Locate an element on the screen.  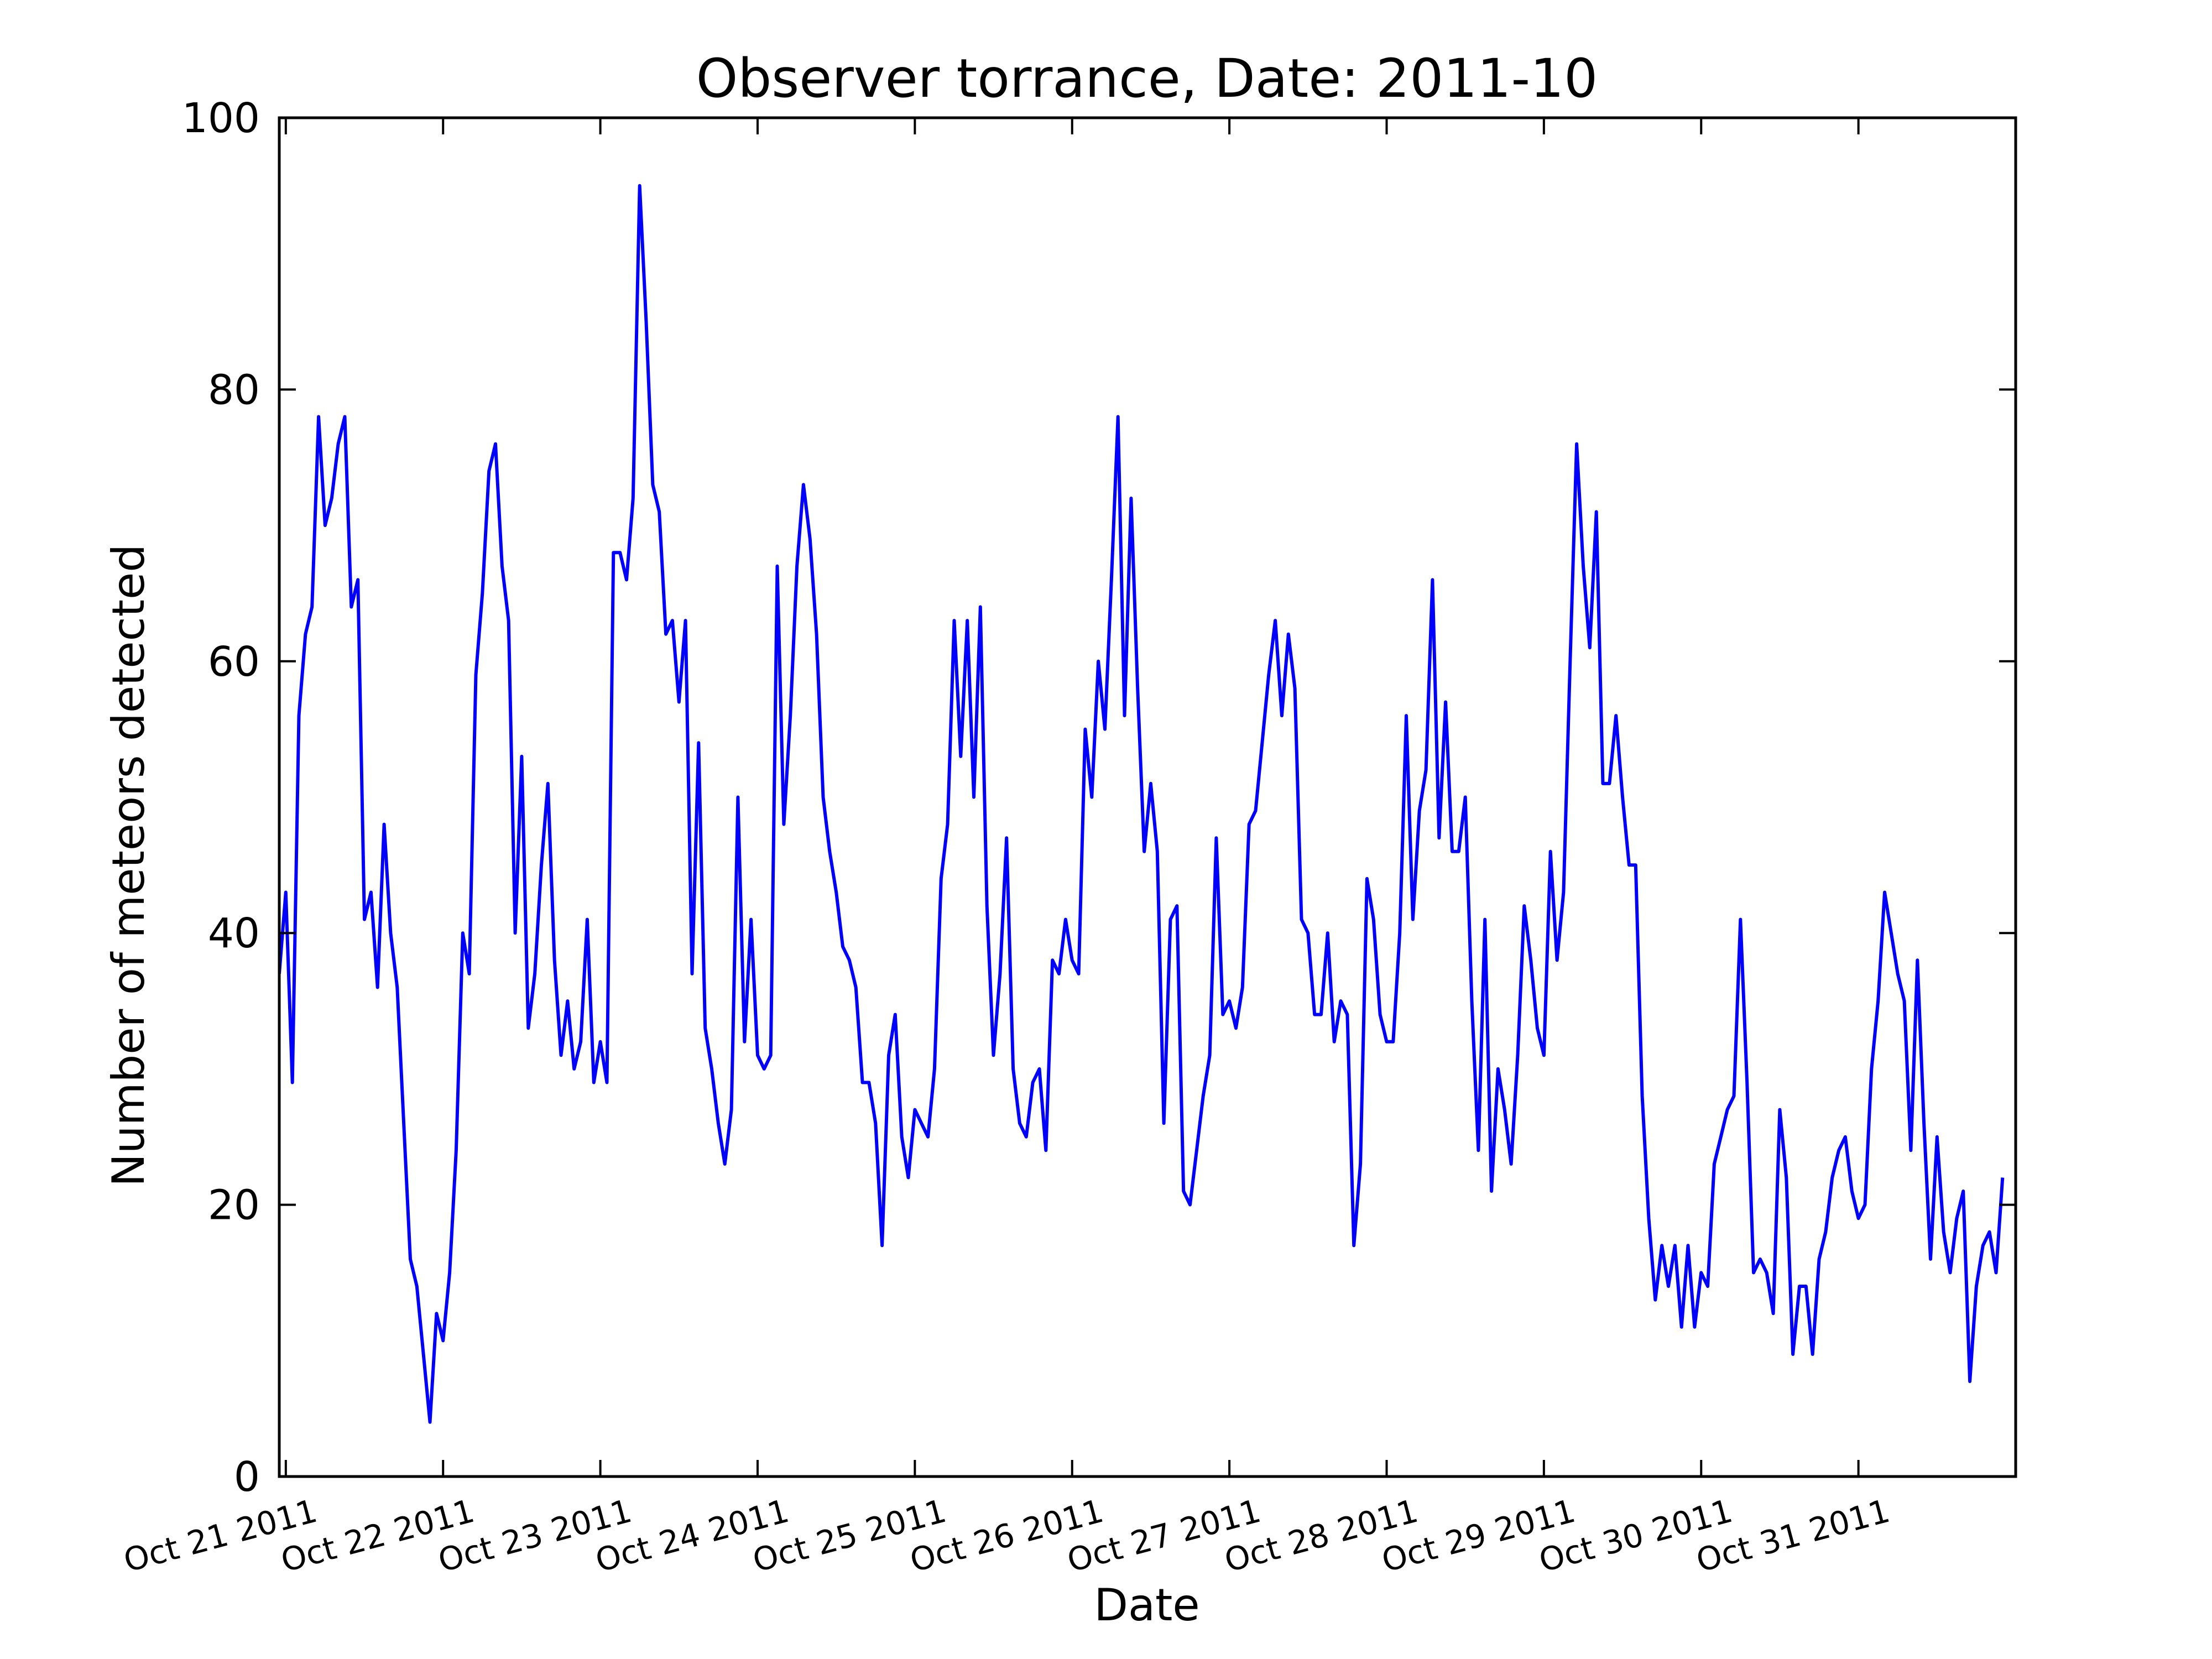
y-axis-title: Number of meteors detected is located at coordinates (129, 866).